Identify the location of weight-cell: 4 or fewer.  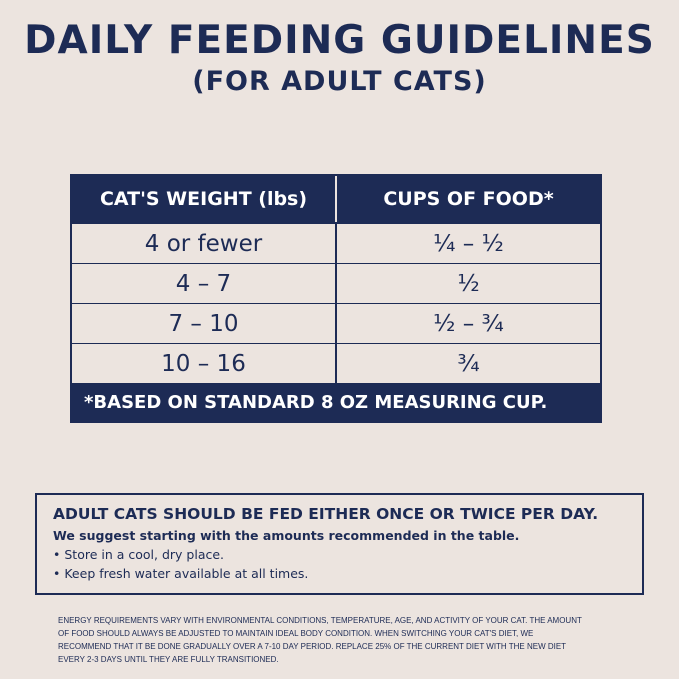
(204, 243).